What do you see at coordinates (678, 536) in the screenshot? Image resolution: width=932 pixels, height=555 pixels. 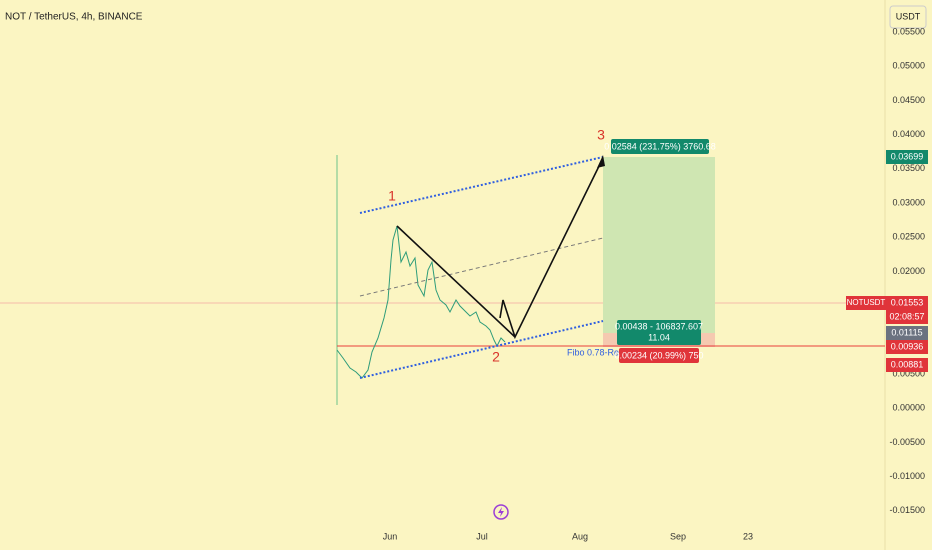 I see `time-axis-label: Sep` at bounding box center [678, 536].